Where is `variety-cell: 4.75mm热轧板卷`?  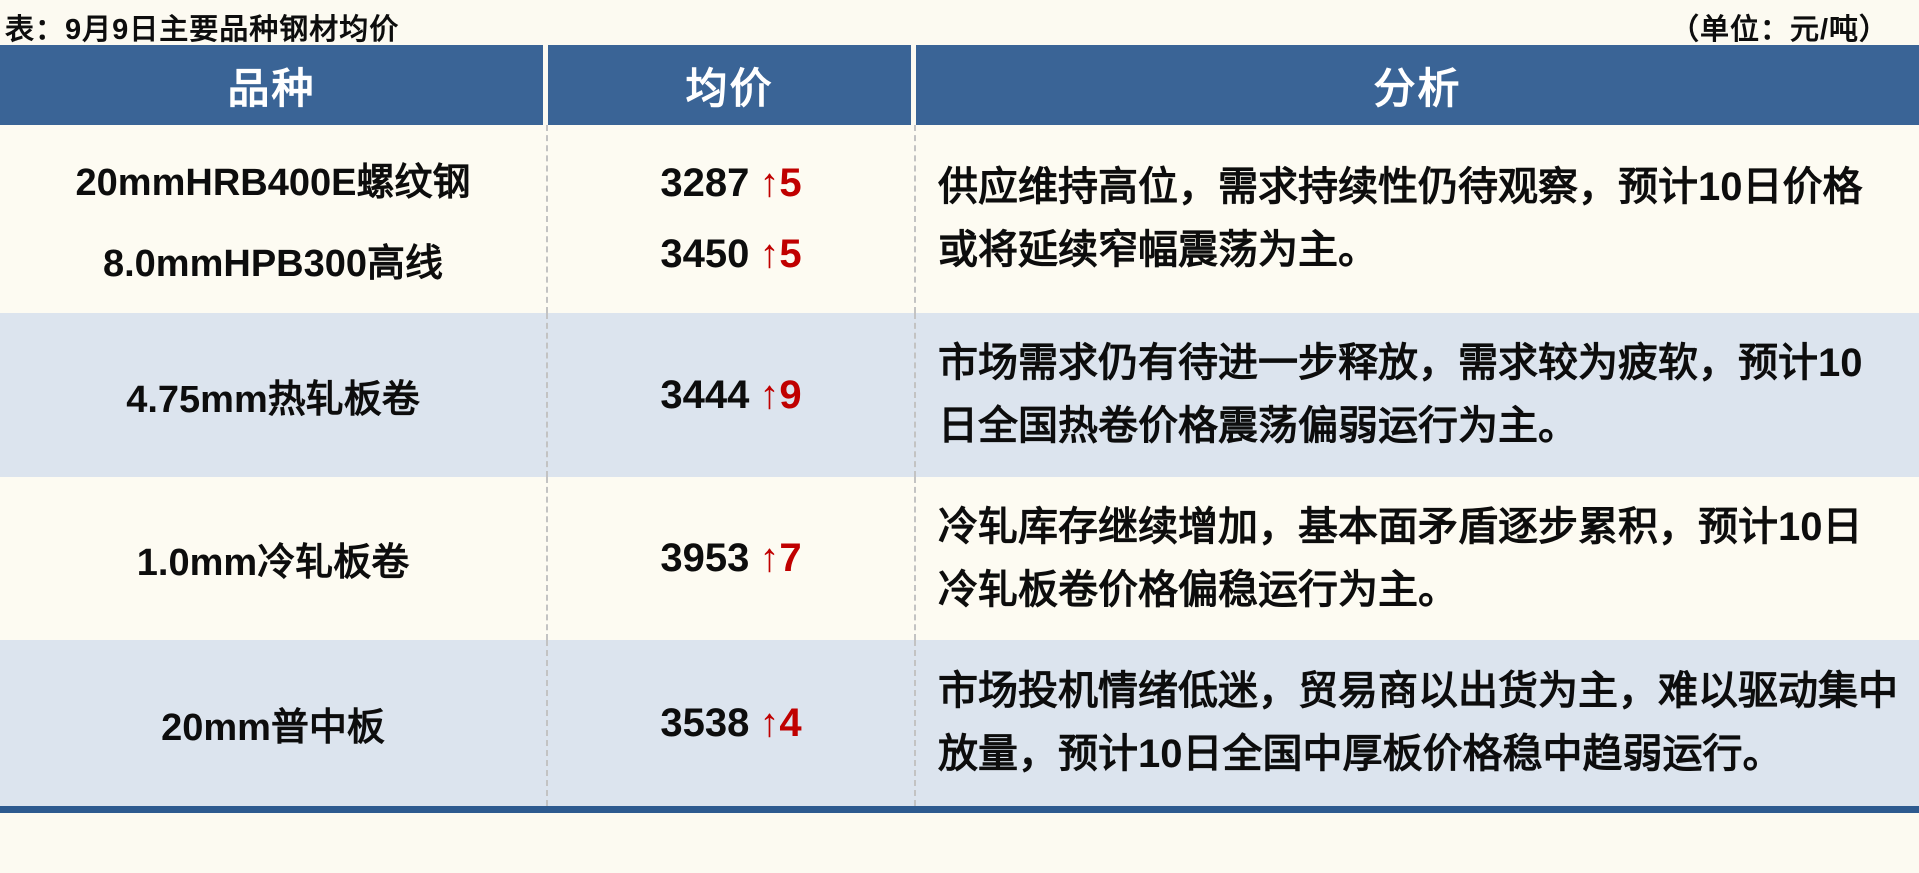
variety-cell: 4.75mm热轧板卷 is located at coordinates (274, 395).